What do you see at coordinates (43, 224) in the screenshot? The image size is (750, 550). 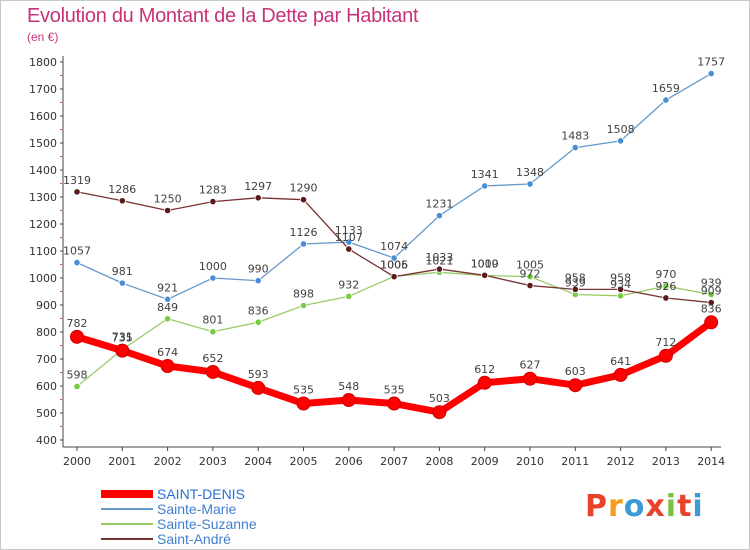 I see `y-tick-label: 1200` at bounding box center [43, 224].